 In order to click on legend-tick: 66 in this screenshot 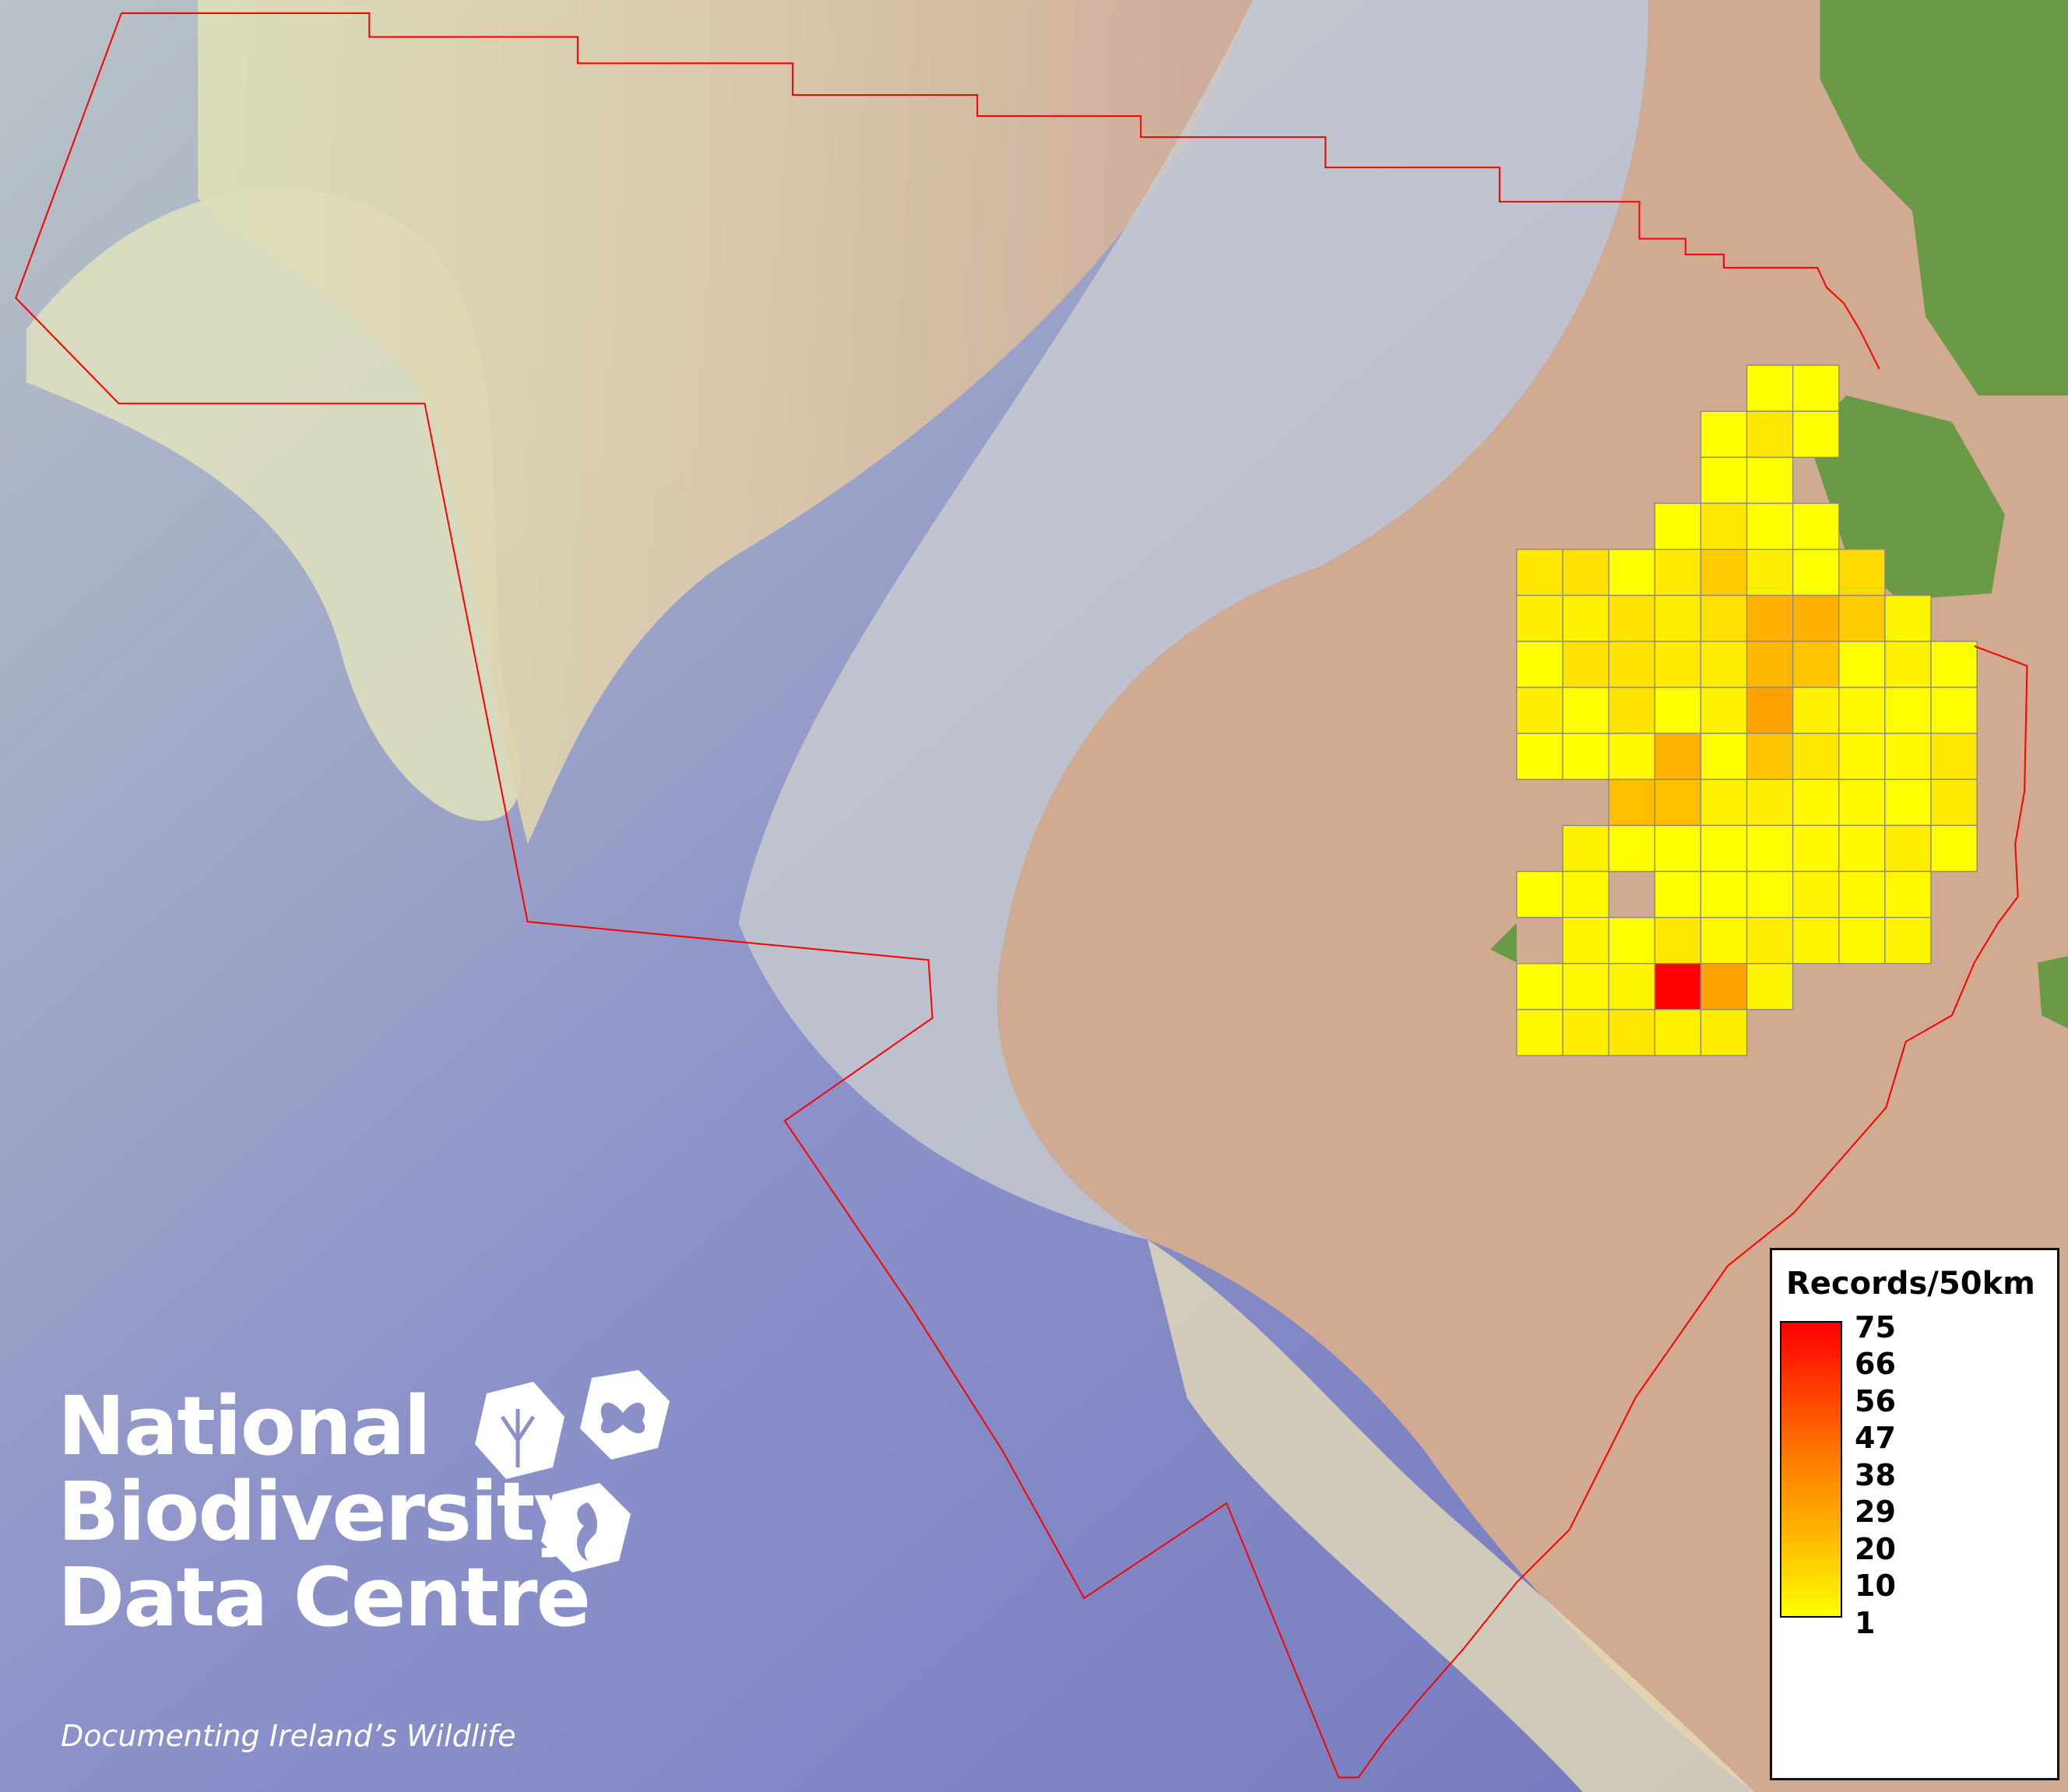, I will do `click(1875, 1364)`.